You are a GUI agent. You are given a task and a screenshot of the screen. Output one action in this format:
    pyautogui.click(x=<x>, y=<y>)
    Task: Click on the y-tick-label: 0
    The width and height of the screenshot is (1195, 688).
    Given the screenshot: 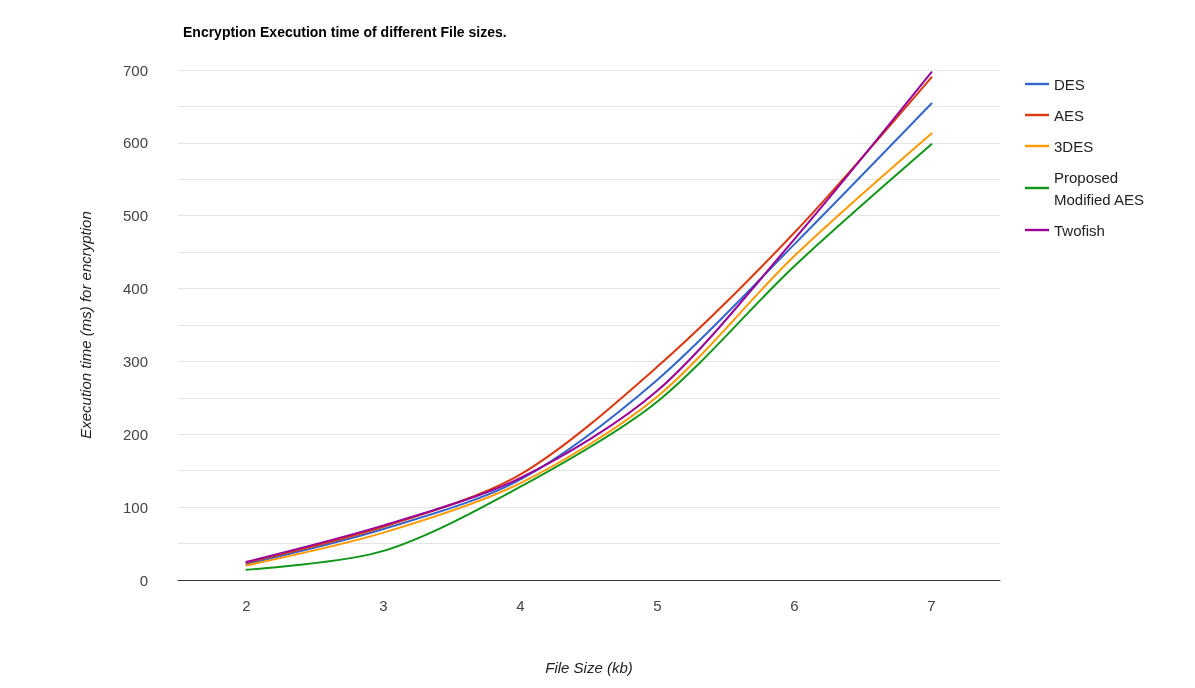 What is the action you would take?
    pyautogui.click(x=143, y=580)
    